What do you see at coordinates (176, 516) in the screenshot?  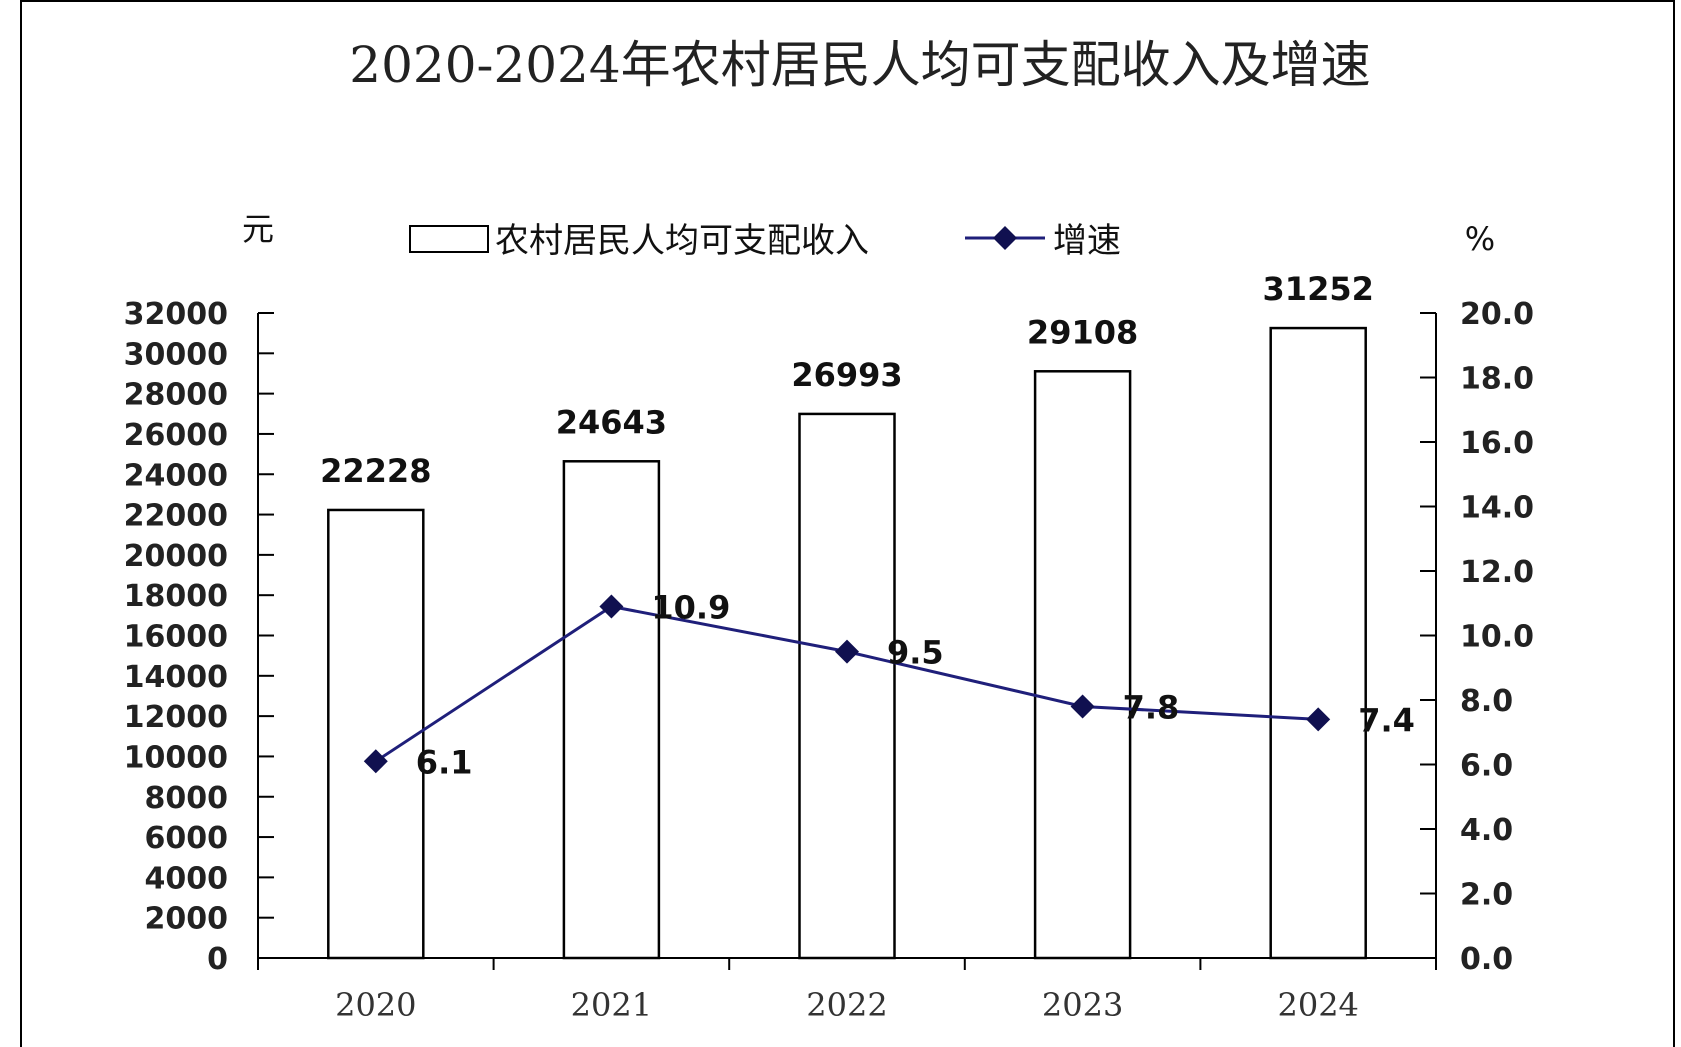 I see `left-axis-tick-label: 22000` at bounding box center [176, 516].